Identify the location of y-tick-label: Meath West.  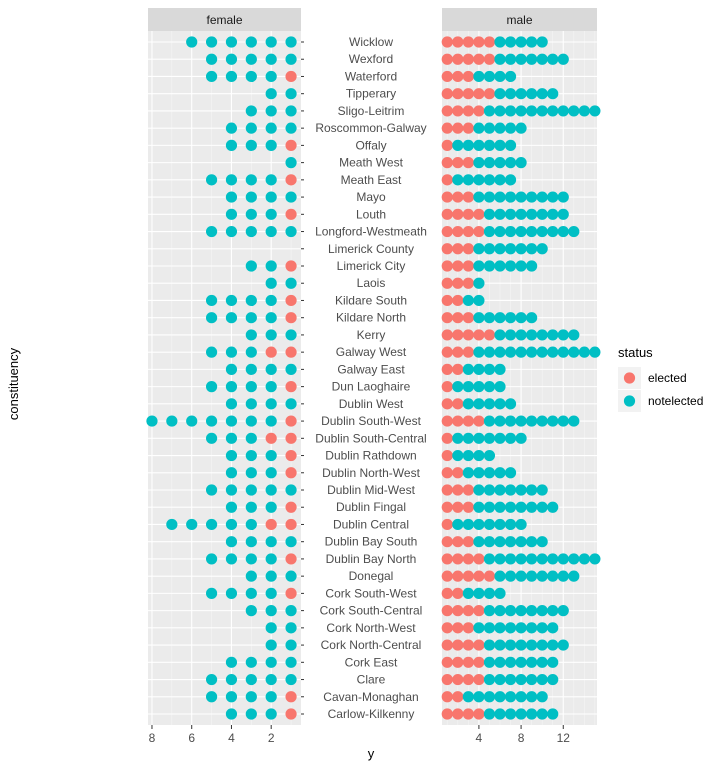
(371, 163).